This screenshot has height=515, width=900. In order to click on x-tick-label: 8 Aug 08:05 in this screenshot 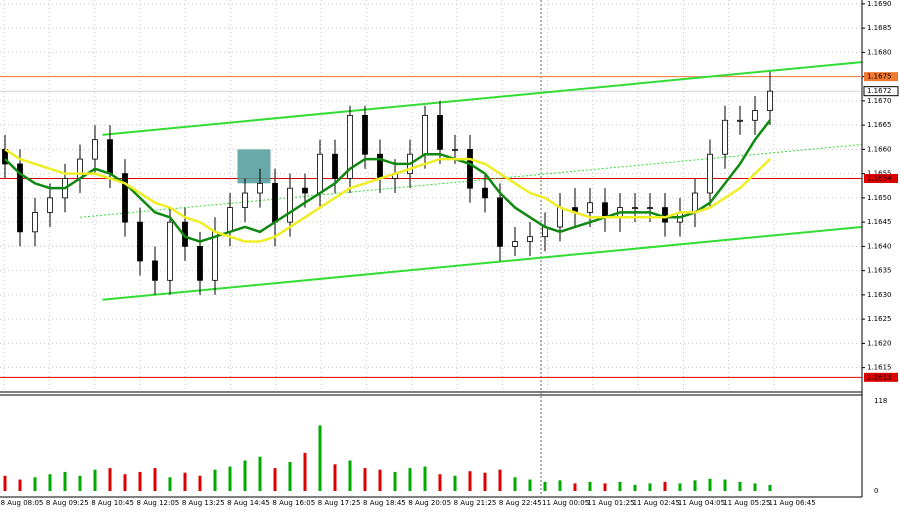, I will do `click(22, 503)`.